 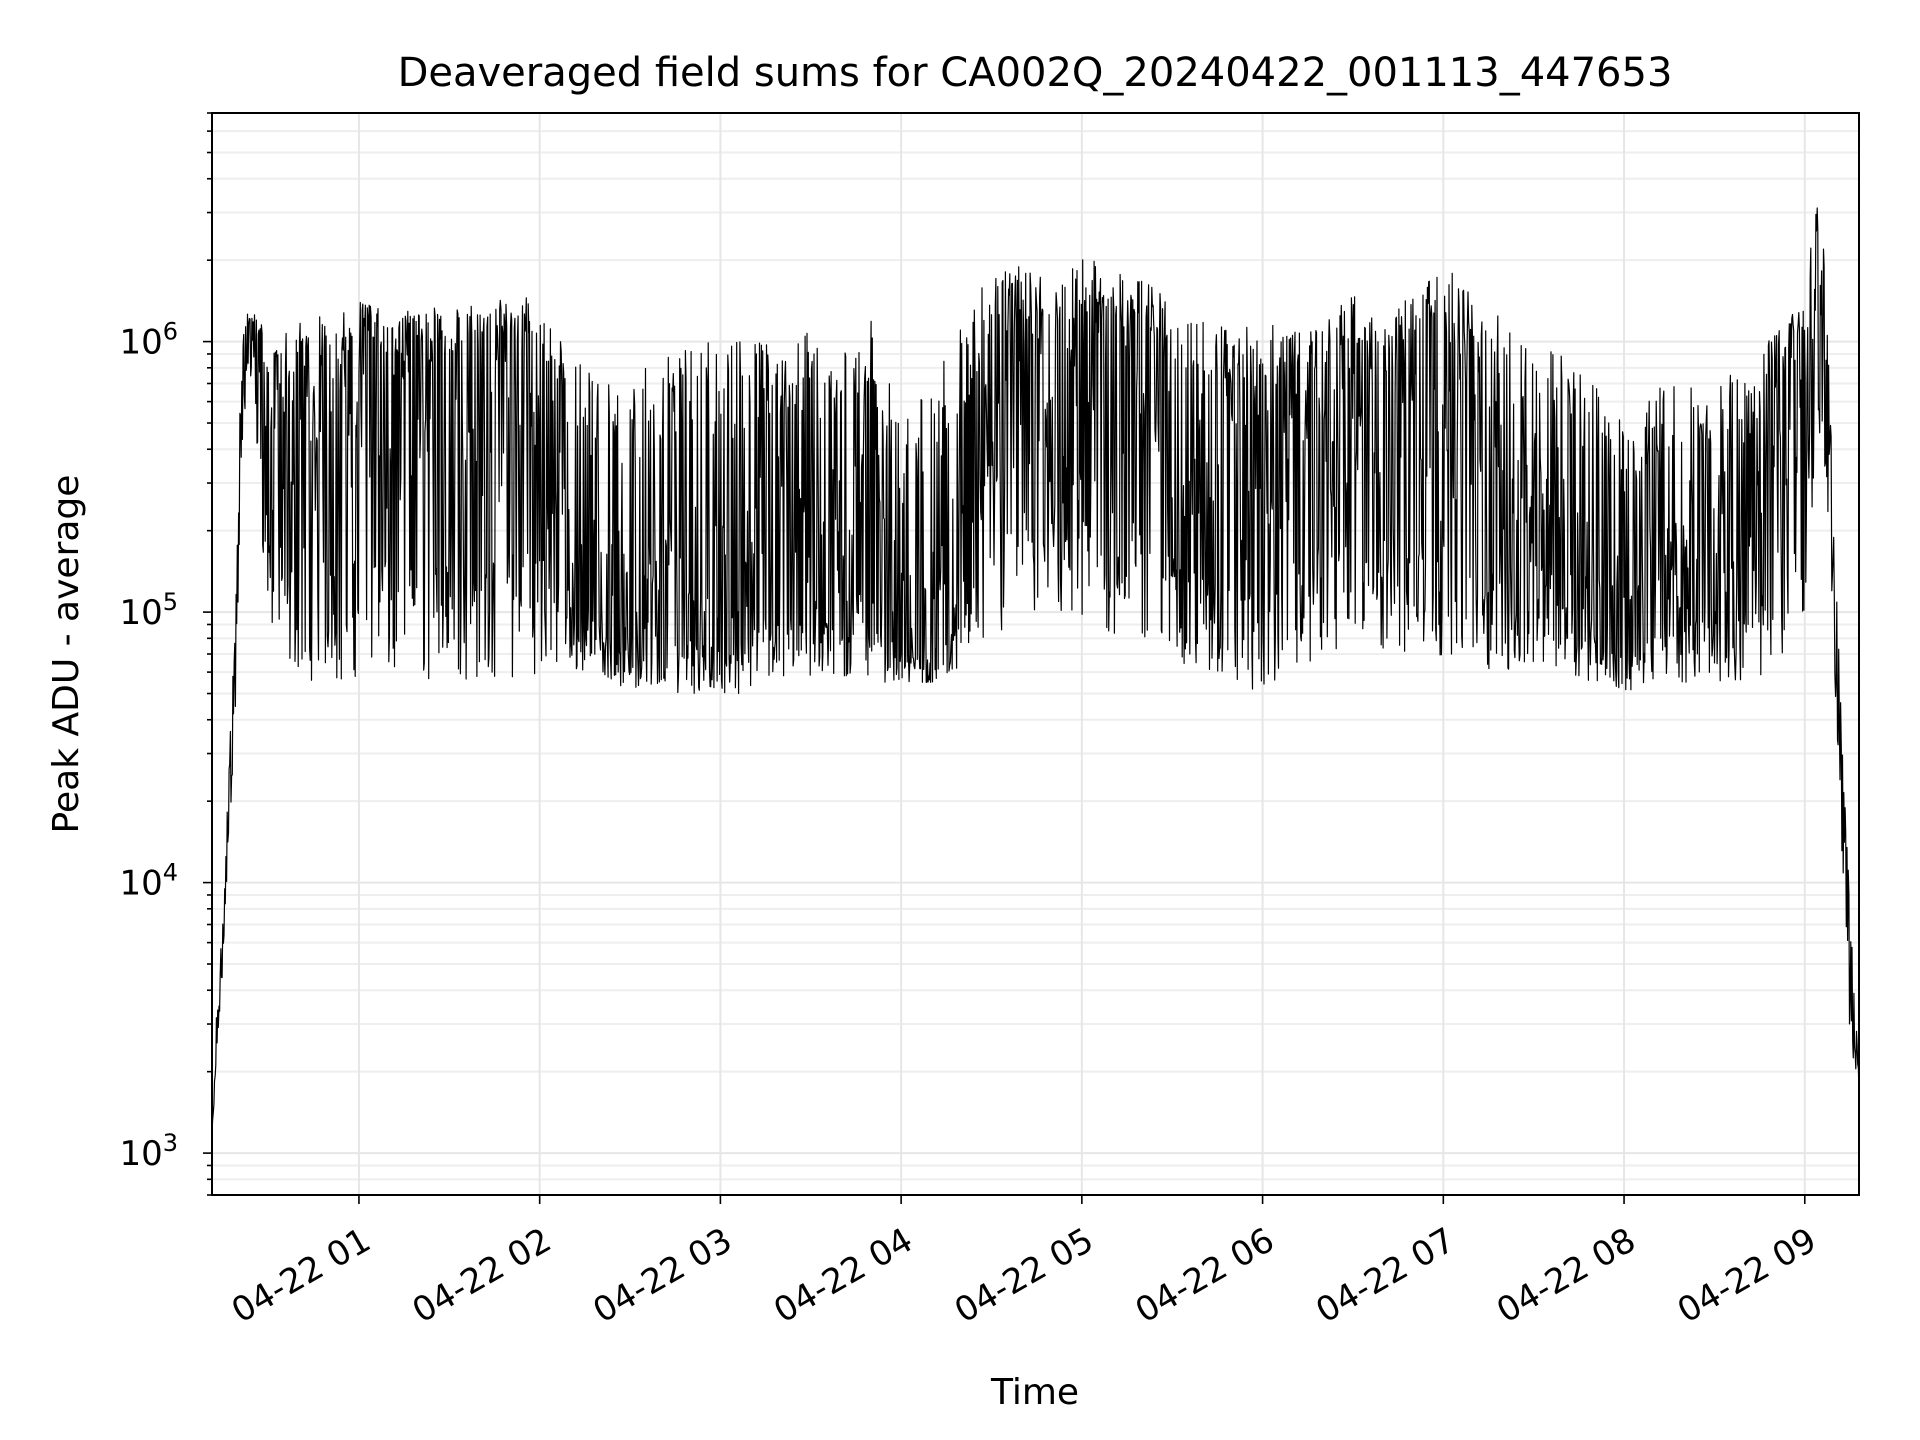 What do you see at coordinates (1024, 1275) in the screenshot?
I see `x-tick-label: 04-22 05` at bounding box center [1024, 1275].